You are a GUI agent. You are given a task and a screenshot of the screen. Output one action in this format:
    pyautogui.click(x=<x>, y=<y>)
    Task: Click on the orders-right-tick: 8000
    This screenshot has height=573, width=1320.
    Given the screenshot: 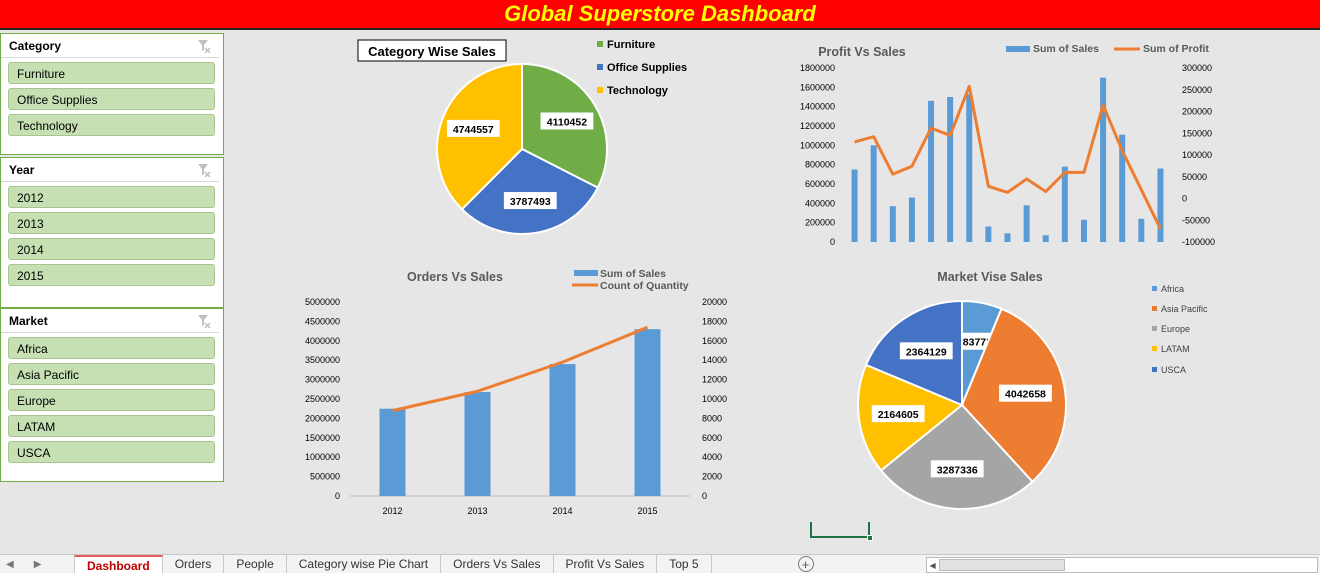 What is the action you would take?
    pyautogui.click(x=712, y=418)
    